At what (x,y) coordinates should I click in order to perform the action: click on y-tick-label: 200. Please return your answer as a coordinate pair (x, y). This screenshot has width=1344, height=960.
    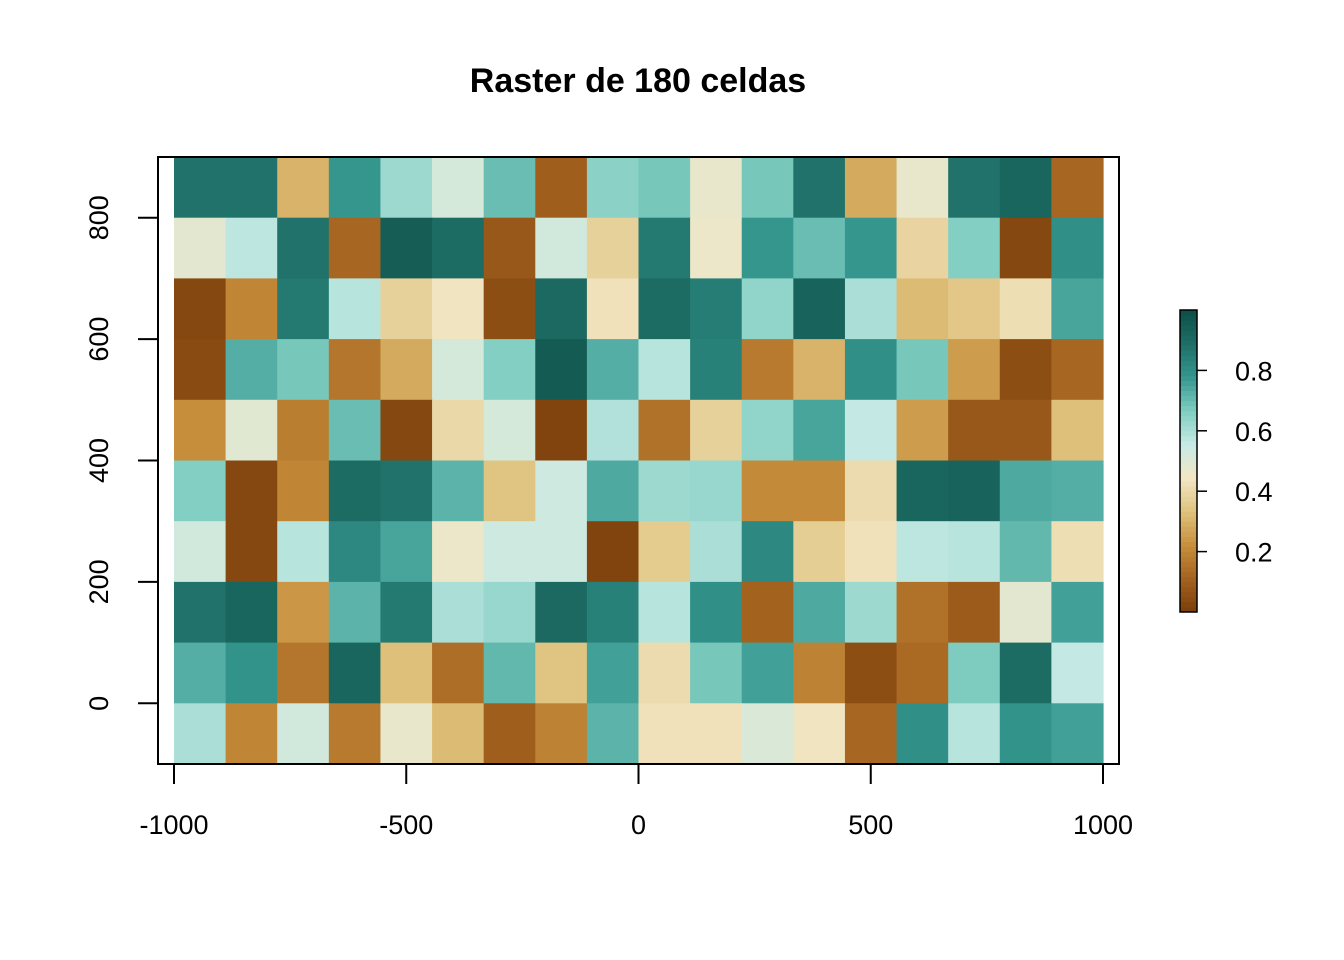
    Looking at the image, I should click on (99, 581).